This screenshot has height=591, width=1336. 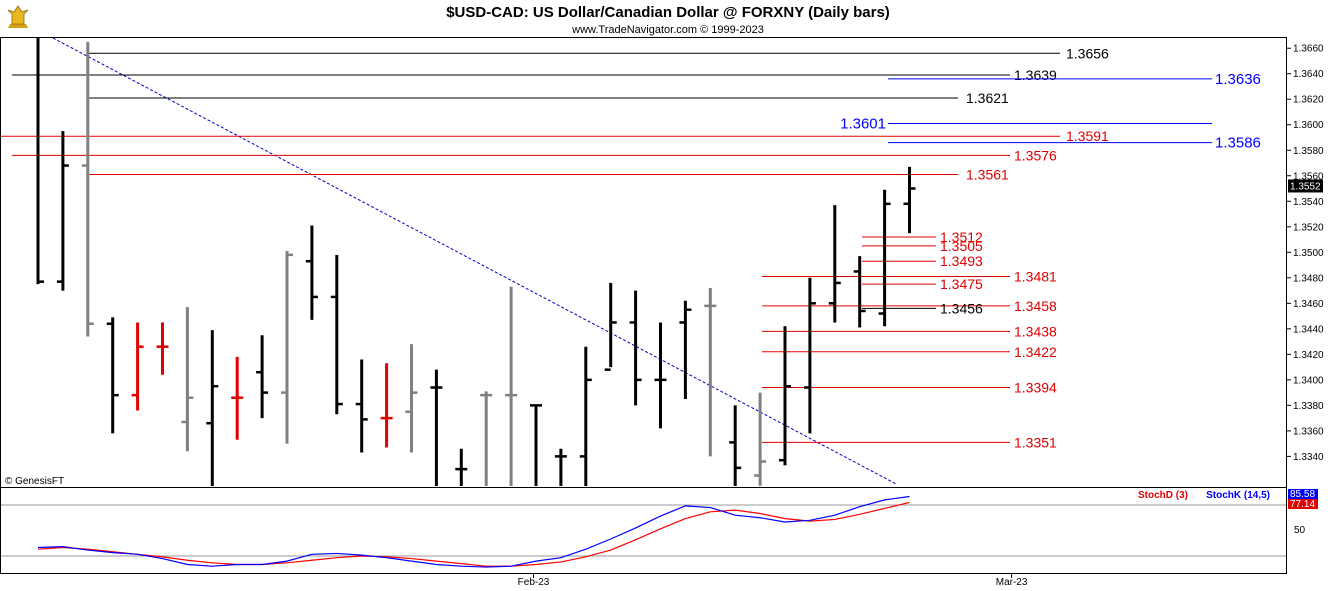 I want to click on y-tick-label: 1.3520, so click(x=1308, y=227).